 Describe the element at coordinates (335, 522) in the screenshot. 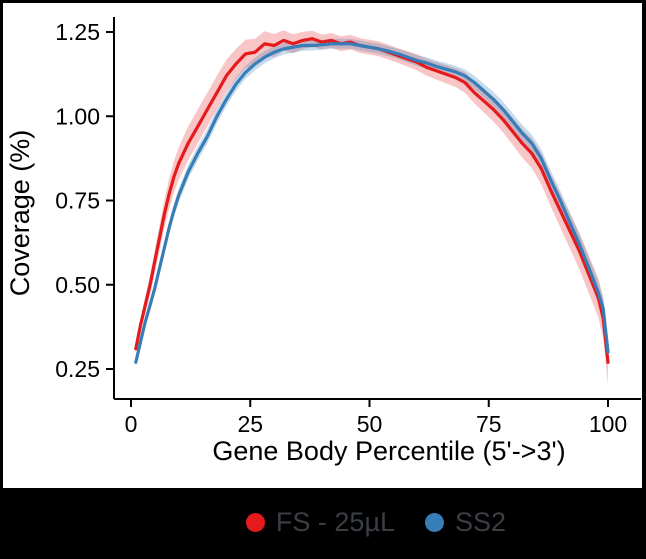

I see `legend-label: FS - 25µL` at that location.